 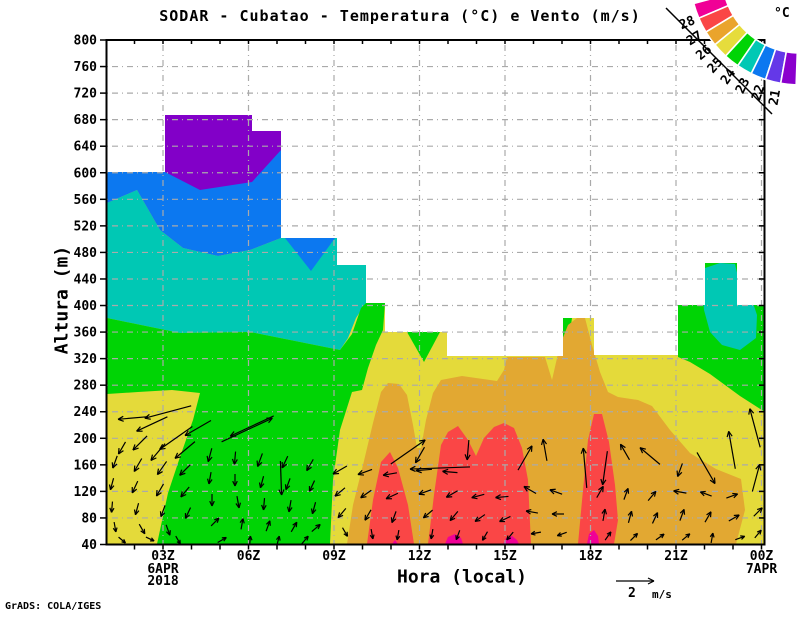 What do you see at coordinates (86, 41) in the screenshot?
I see `y-tick-label: 800` at bounding box center [86, 41].